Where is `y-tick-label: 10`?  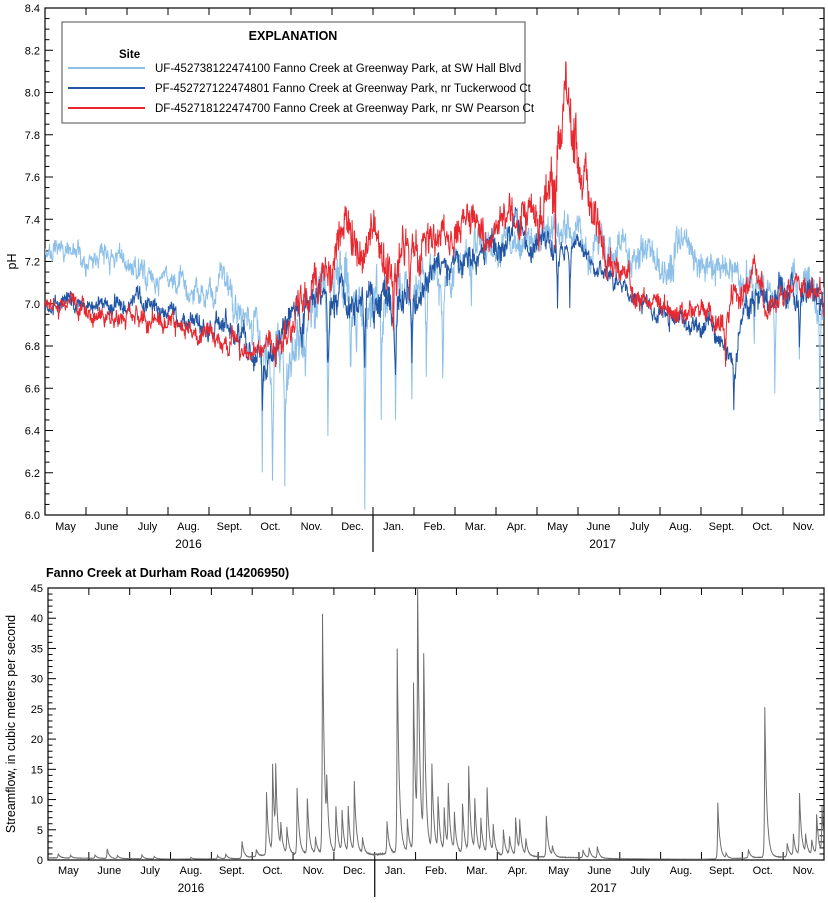
y-tick-label: 10 is located at coordinates (37, 801).